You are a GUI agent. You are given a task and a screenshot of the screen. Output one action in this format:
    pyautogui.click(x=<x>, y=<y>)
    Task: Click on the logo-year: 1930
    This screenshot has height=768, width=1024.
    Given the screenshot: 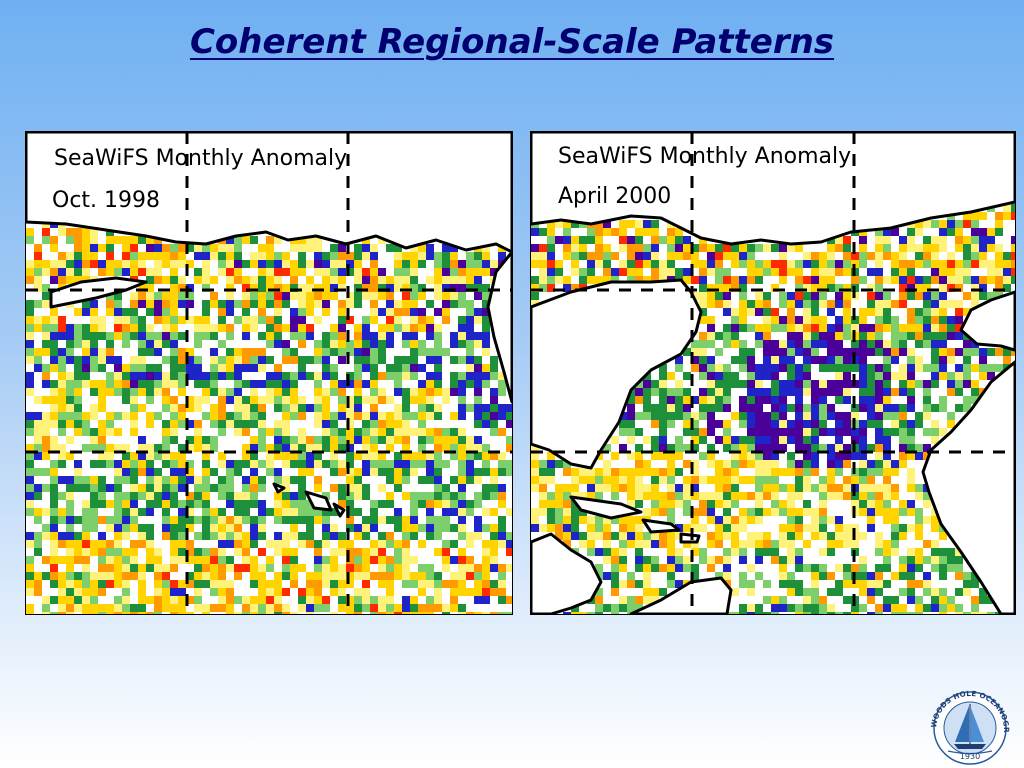 What is the action you would take?
    pyautogui.click(x=970, y=756)
    